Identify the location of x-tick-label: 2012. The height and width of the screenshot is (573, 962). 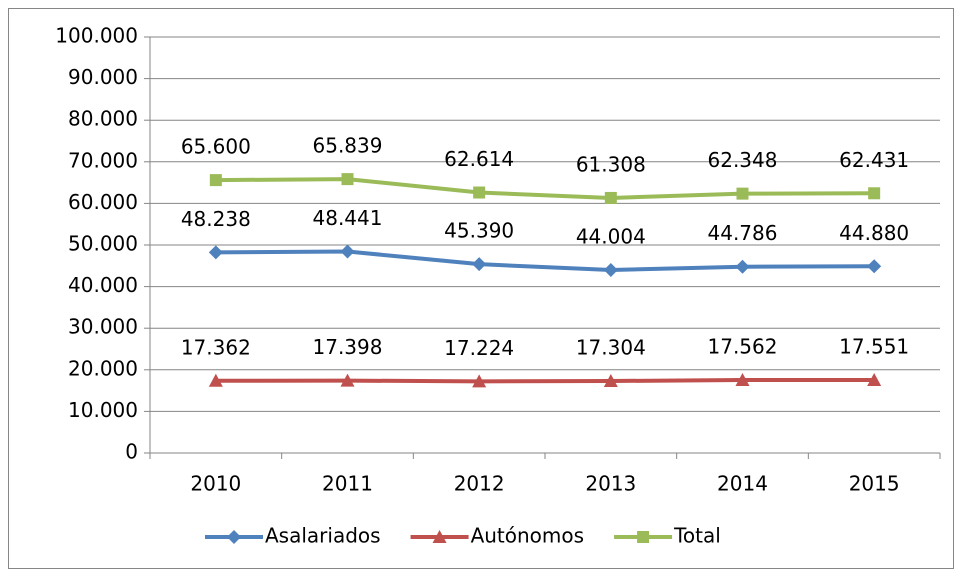
(479, 484).